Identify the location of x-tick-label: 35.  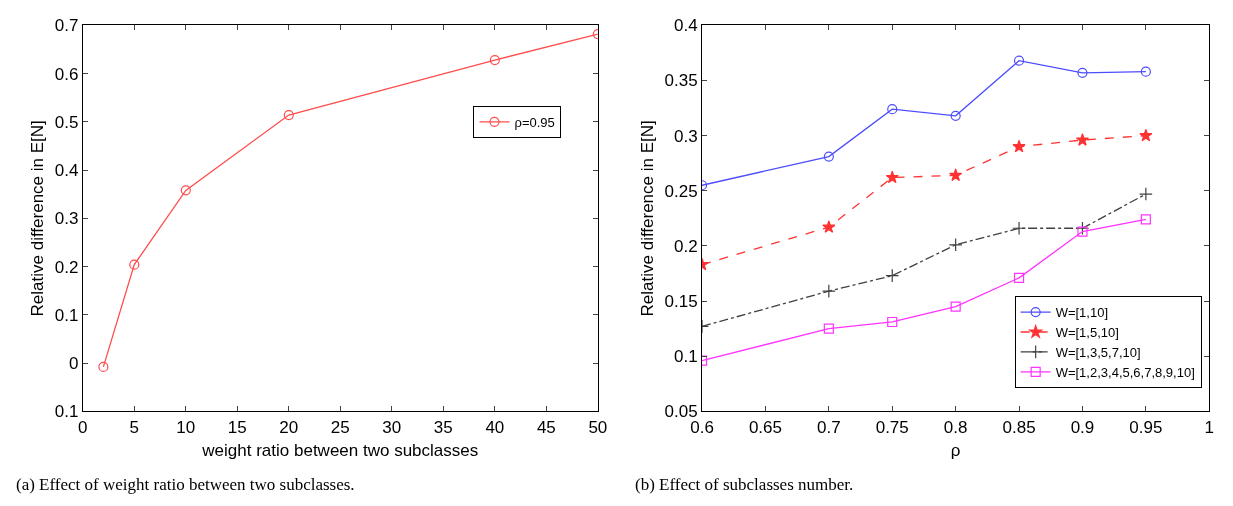
(443, 427).